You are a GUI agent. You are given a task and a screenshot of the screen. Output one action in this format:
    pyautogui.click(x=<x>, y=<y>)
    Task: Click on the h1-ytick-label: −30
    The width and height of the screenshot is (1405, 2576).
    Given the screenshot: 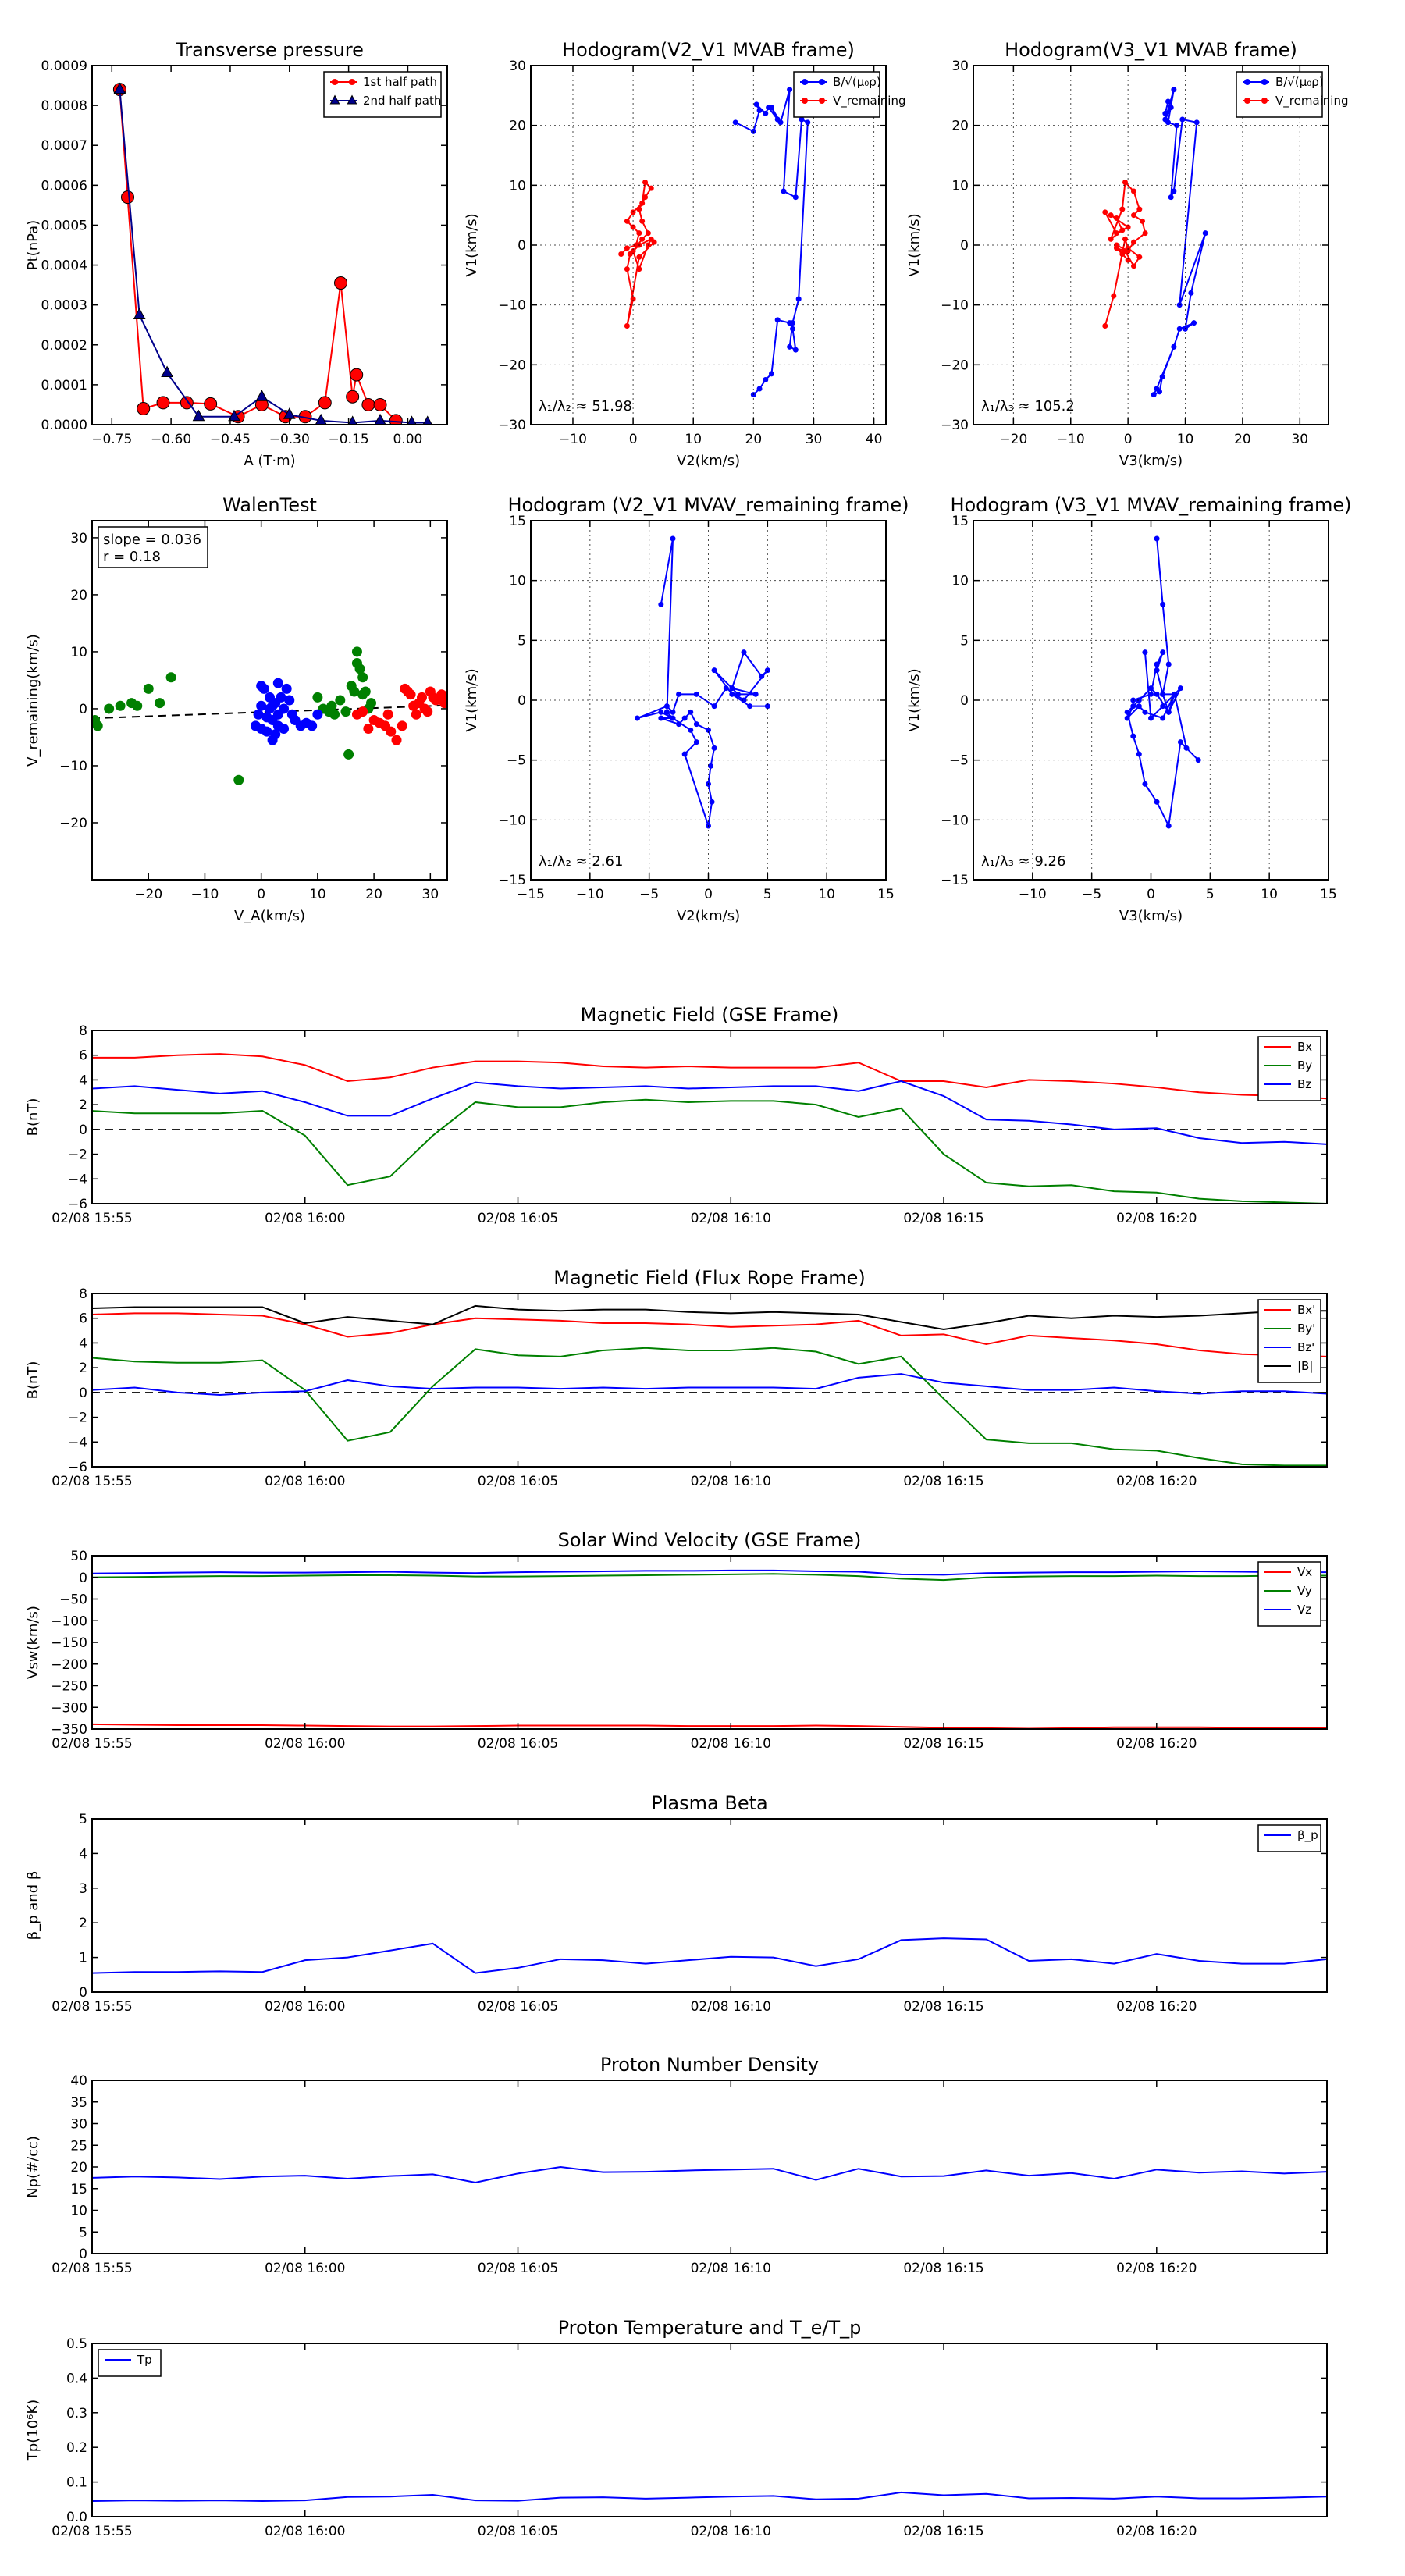 What is the action you would take?
    pyautogui.click(x=512, y=425)
    